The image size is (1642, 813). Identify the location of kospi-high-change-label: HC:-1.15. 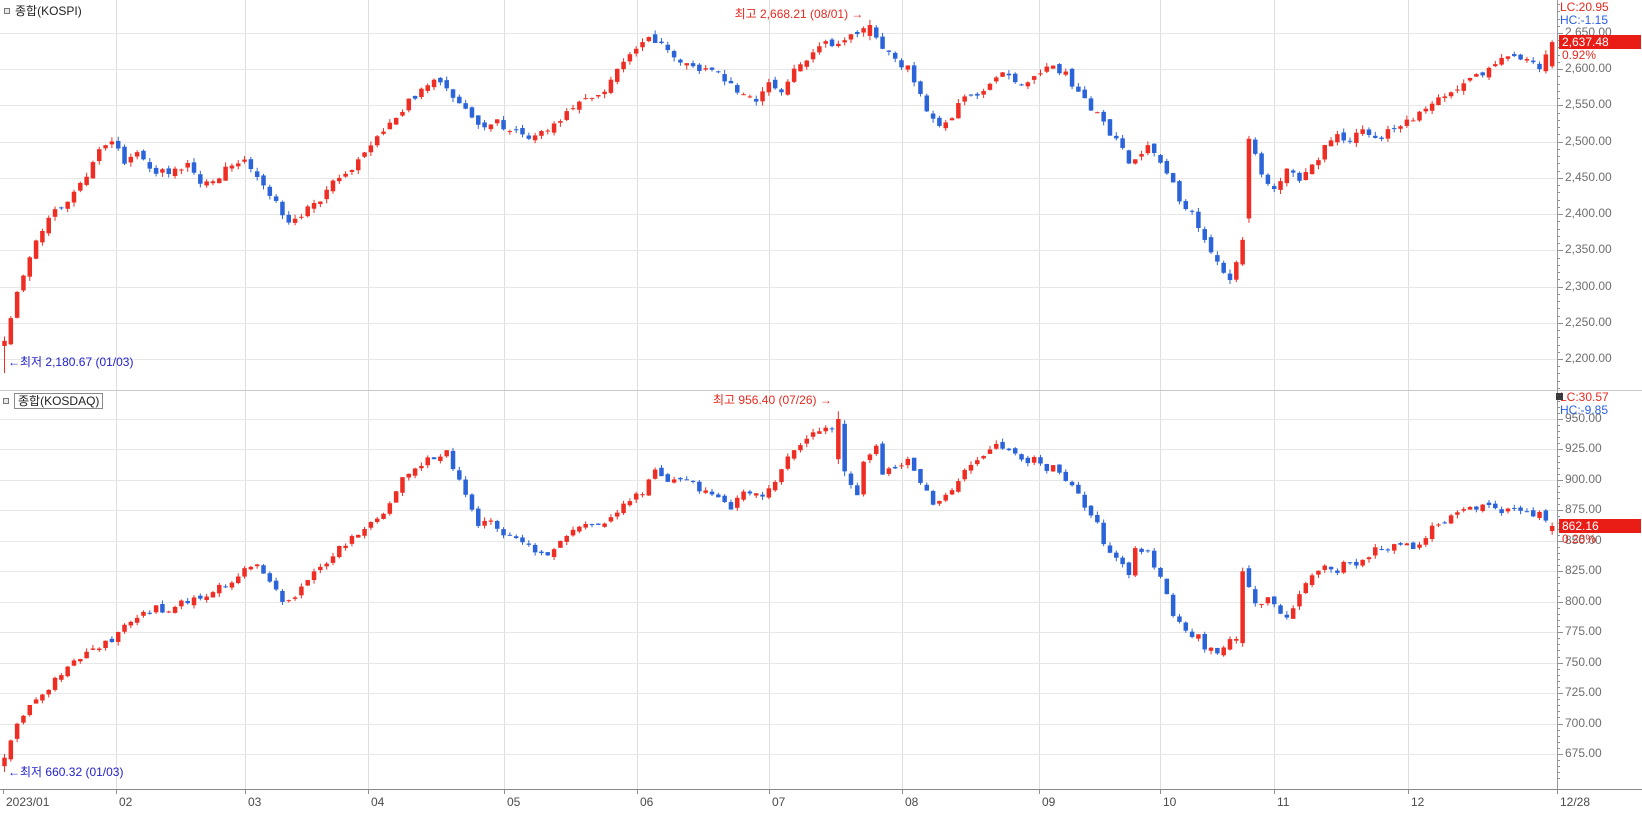
(1584, 20).